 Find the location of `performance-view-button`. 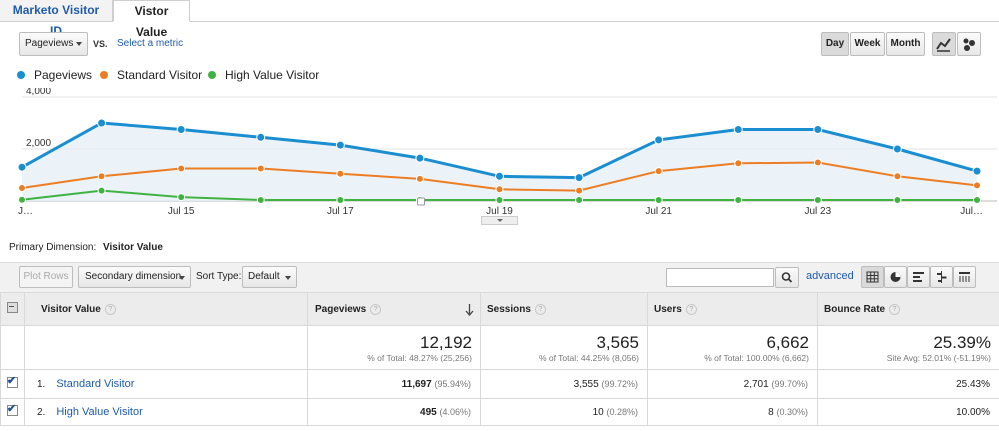

performance-view-button is located at coordinates (918, 277).